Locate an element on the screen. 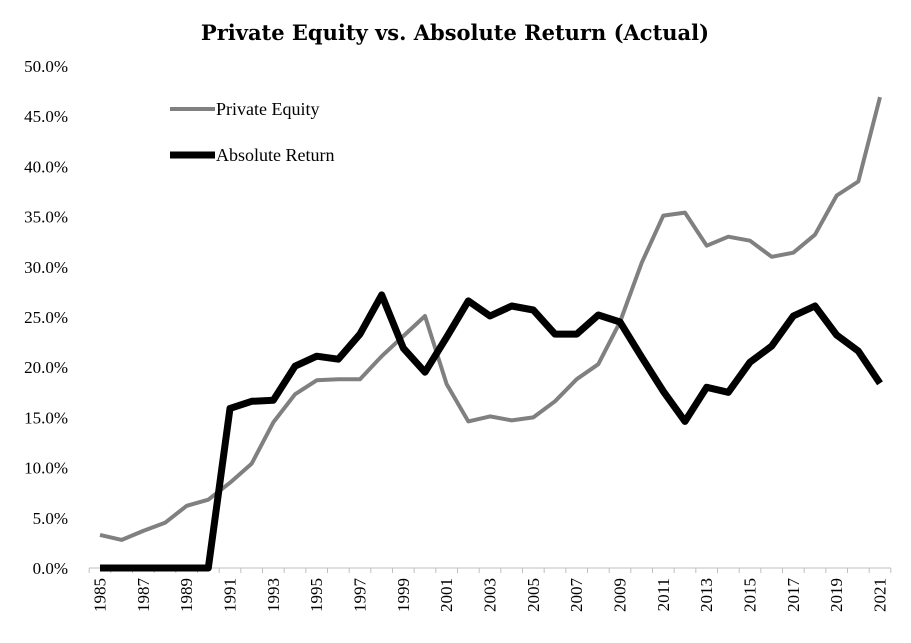 The height and width of the screenshot is (643, 911). x-tick-label: 2011 is located at coordinates (663, 594).